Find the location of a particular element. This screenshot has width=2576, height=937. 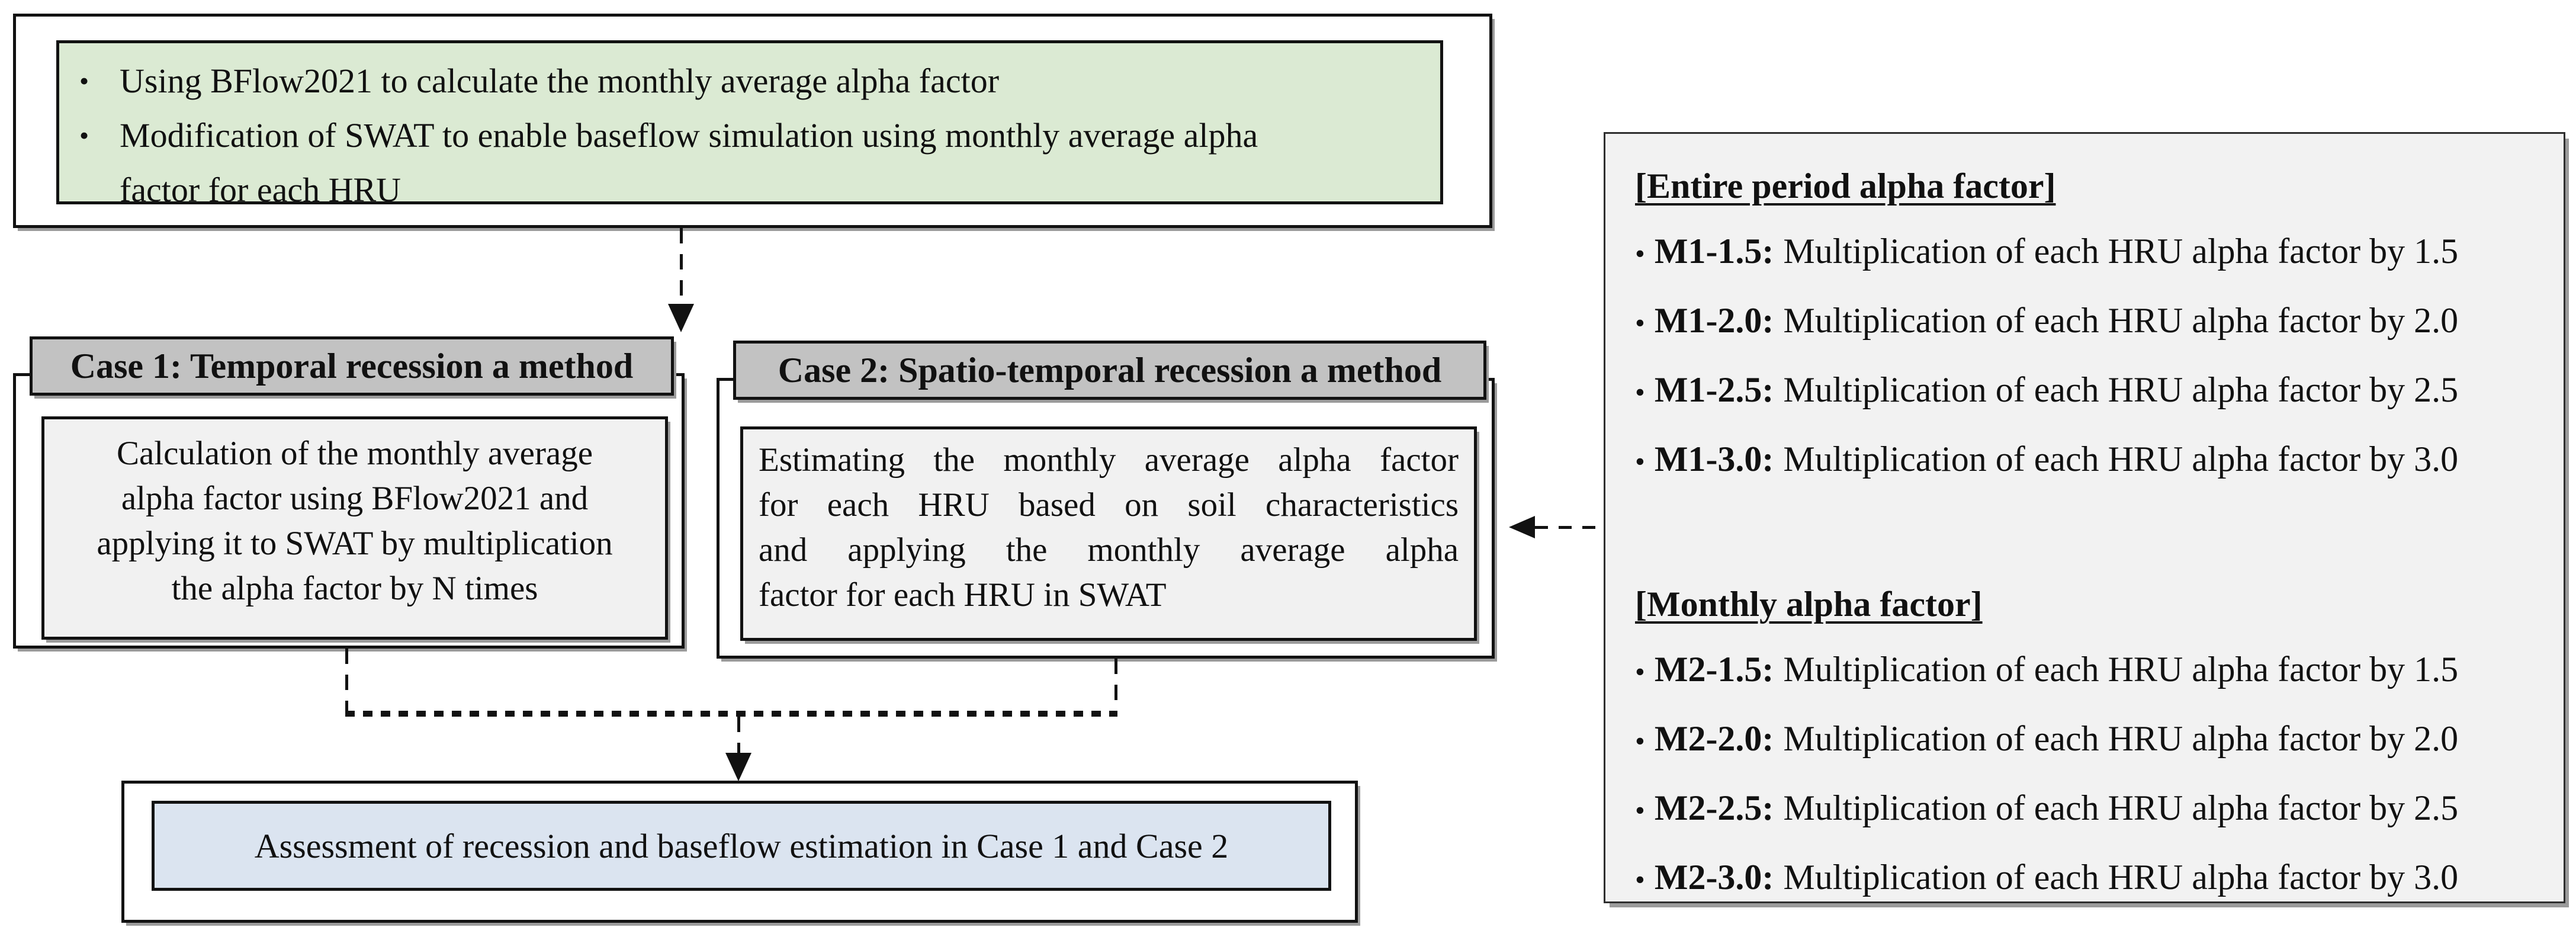

top-bullet-2-line: factor for each HRU is located at coordinates (261, 190).